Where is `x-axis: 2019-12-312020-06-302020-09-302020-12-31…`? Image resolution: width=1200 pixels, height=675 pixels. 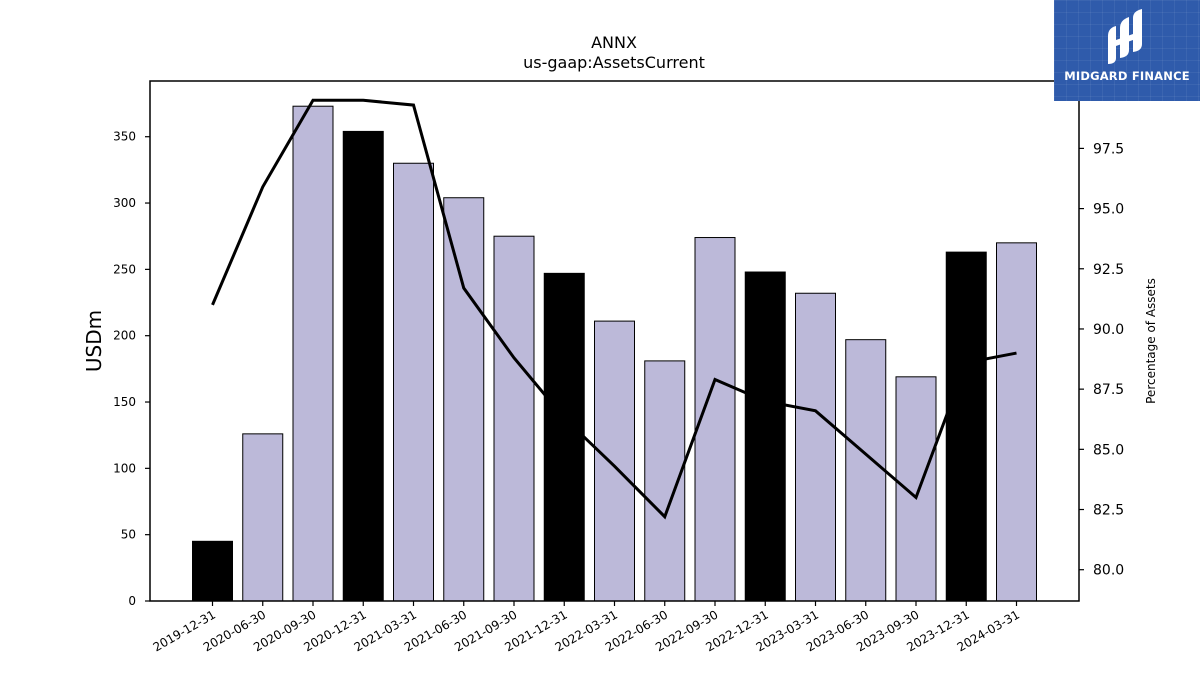 x-axis: 2019-12-312020-06-302020-09-302020-12-31… is located at coordinates (586, 627).